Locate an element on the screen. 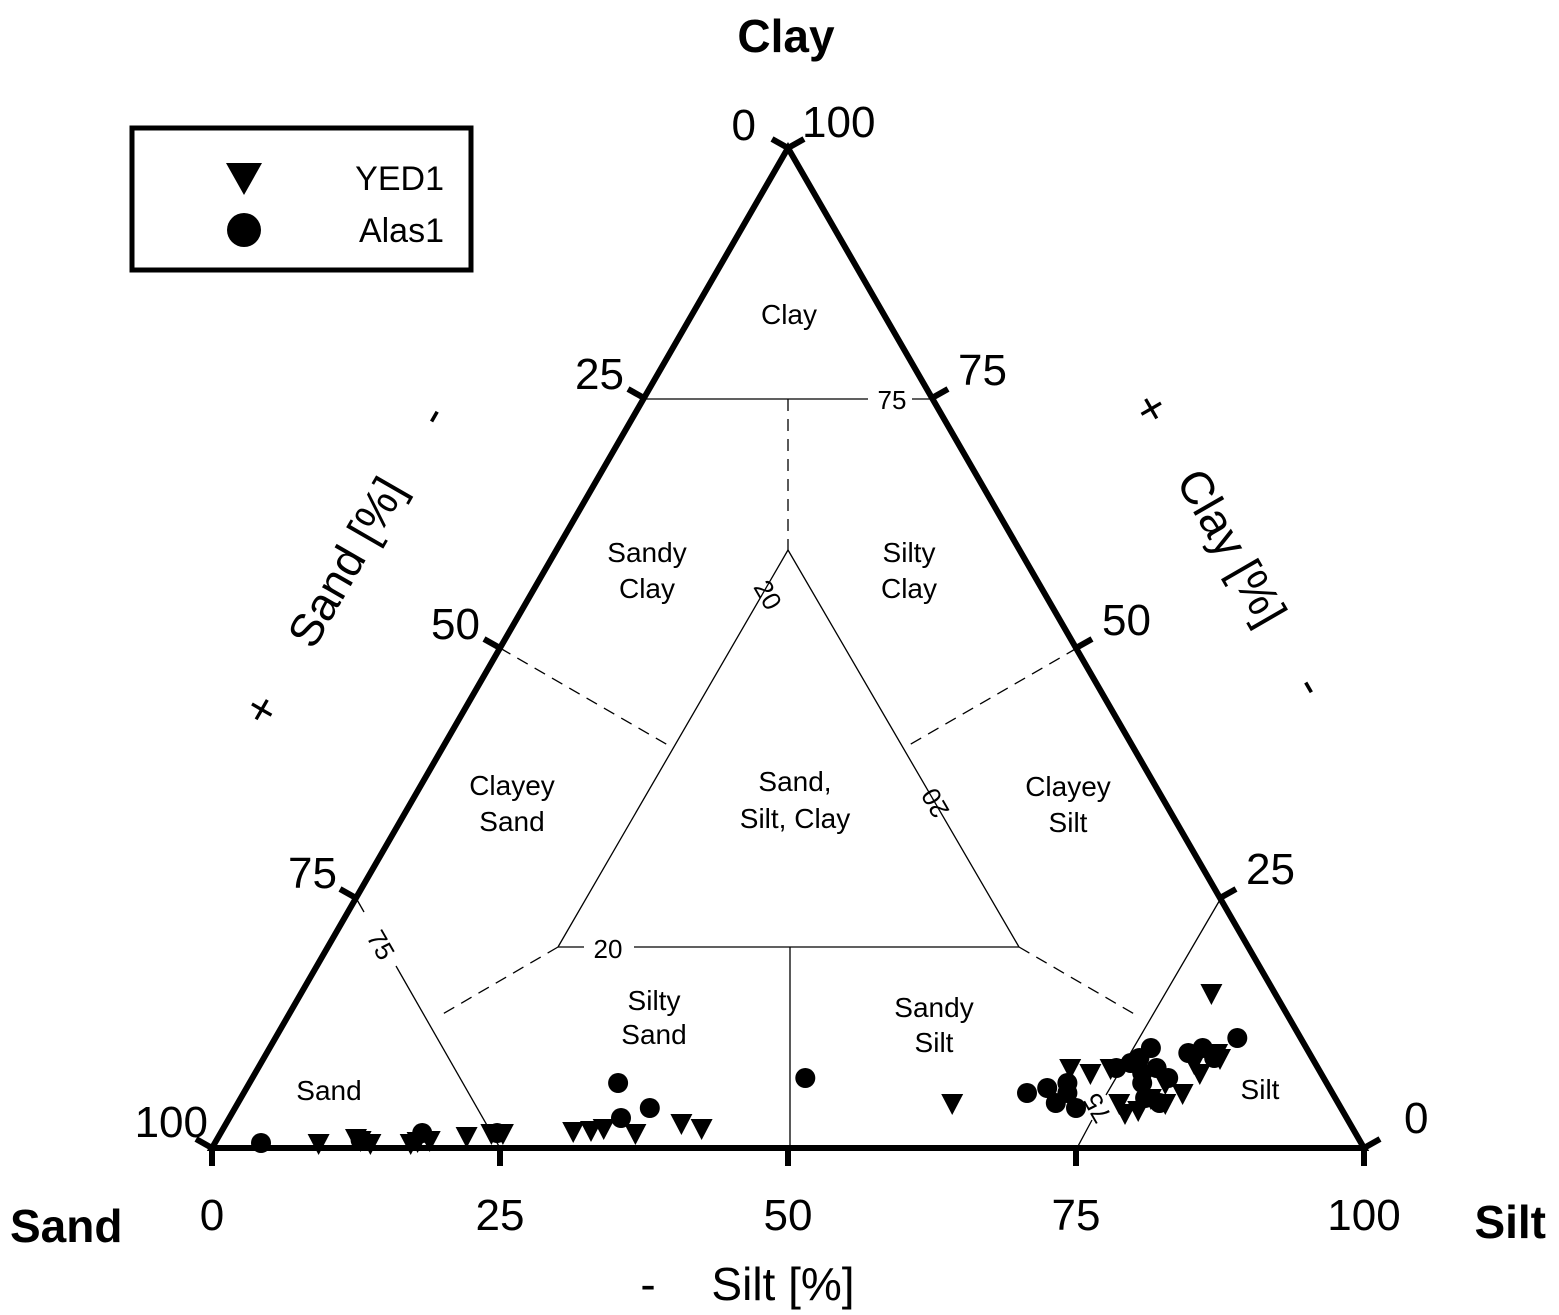 The width and height of the screenshot is (1559, 1315). region-sand-line1: Sand is located at coordinates (328, 1090).